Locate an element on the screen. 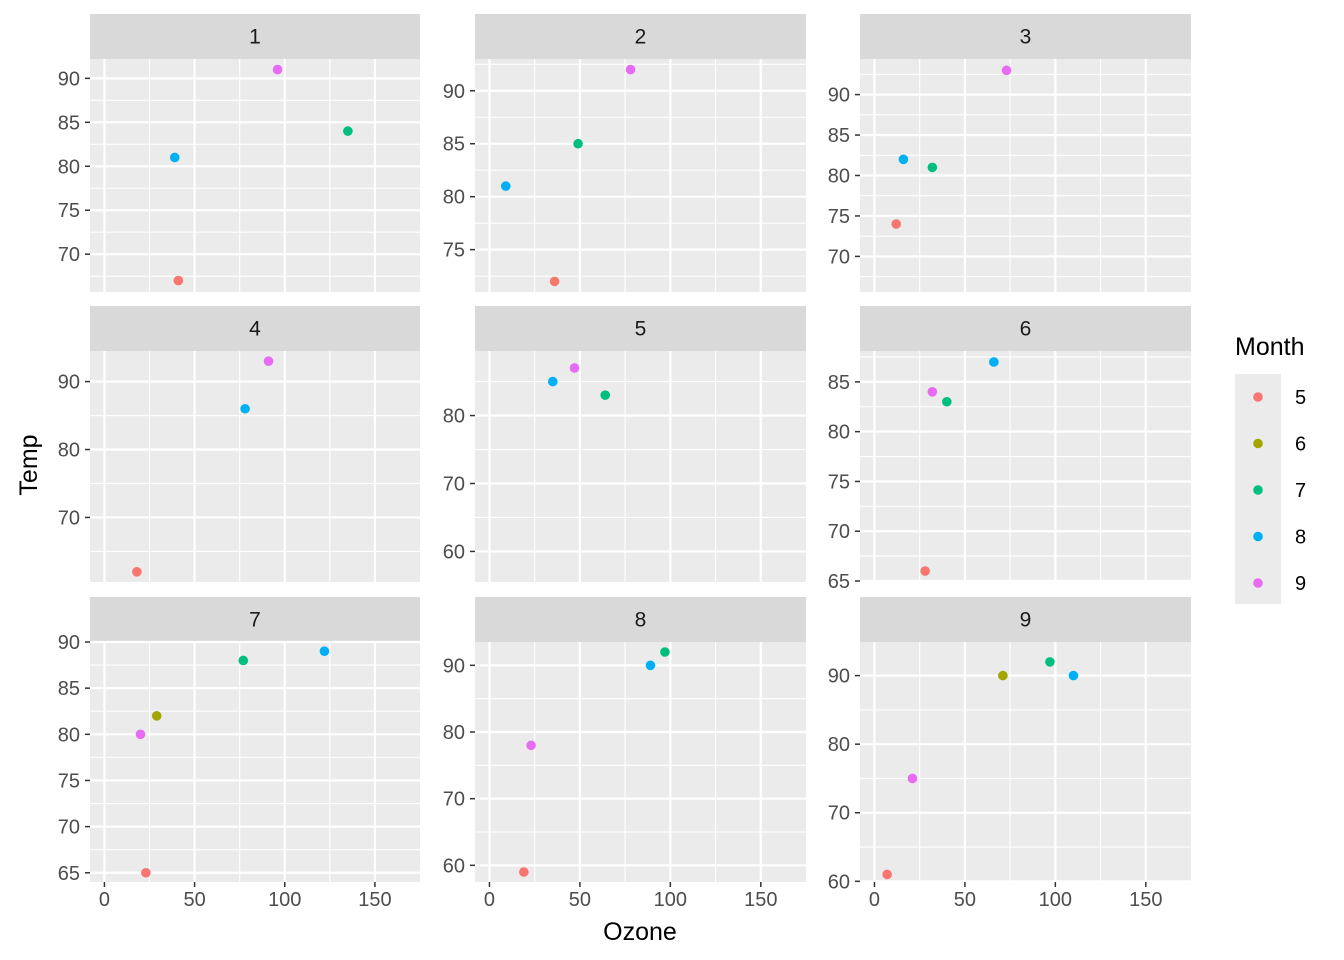 This screenshot has width=1344, height=960. legend-label: 8 is located at coordinates (1300, 538).